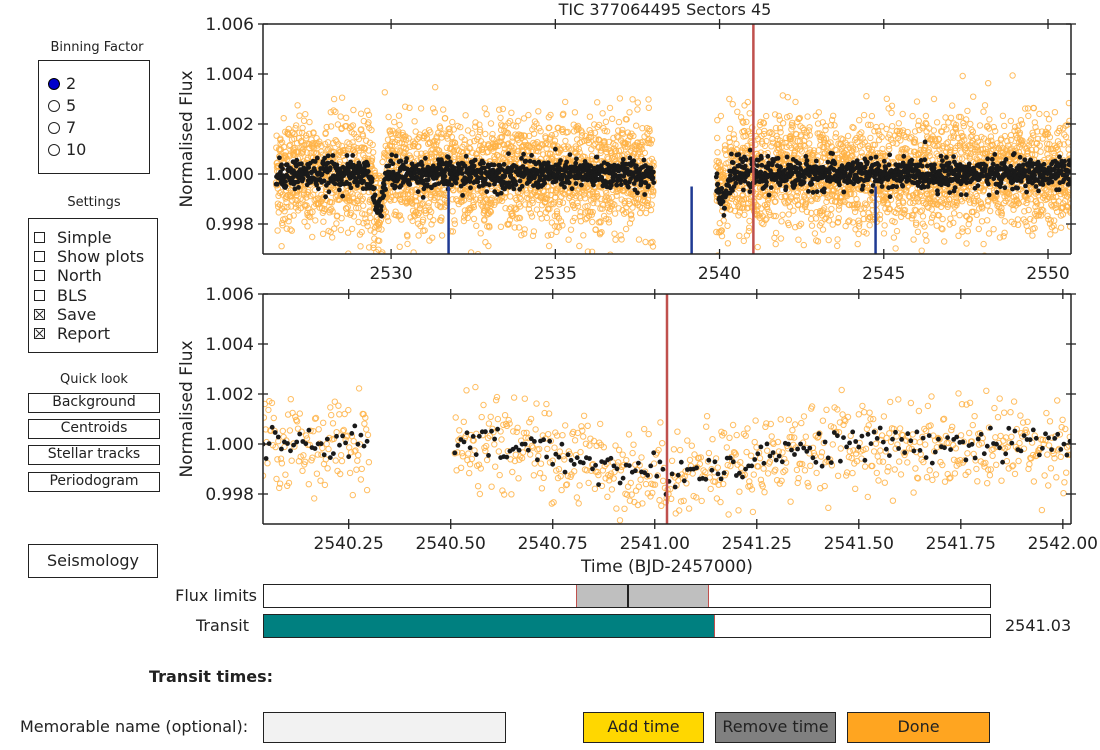 This screenshot has height=750, width=1100. What do you see at coordinates (65, 314) in the screenshot?
I see `setting-save: Save` at bounding box center [65, 314].